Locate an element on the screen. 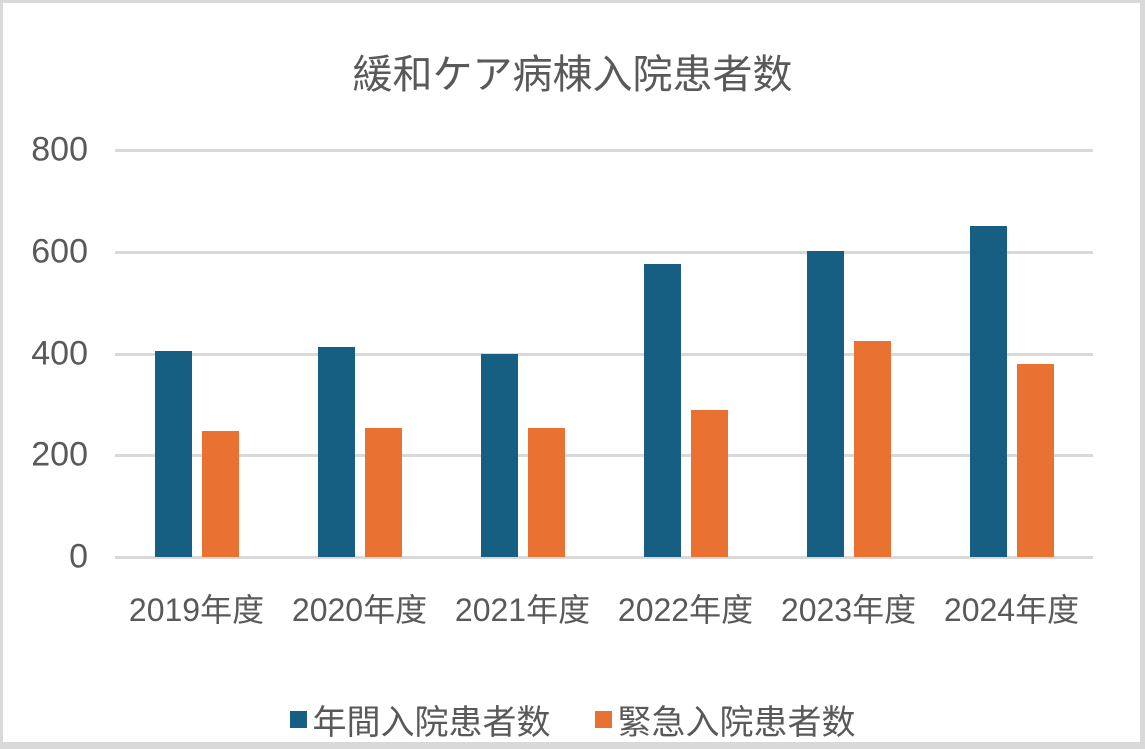 This screenshot has height=749, width=1145. x-tick-label: 2023年度 is located at coordinates (848, 610).